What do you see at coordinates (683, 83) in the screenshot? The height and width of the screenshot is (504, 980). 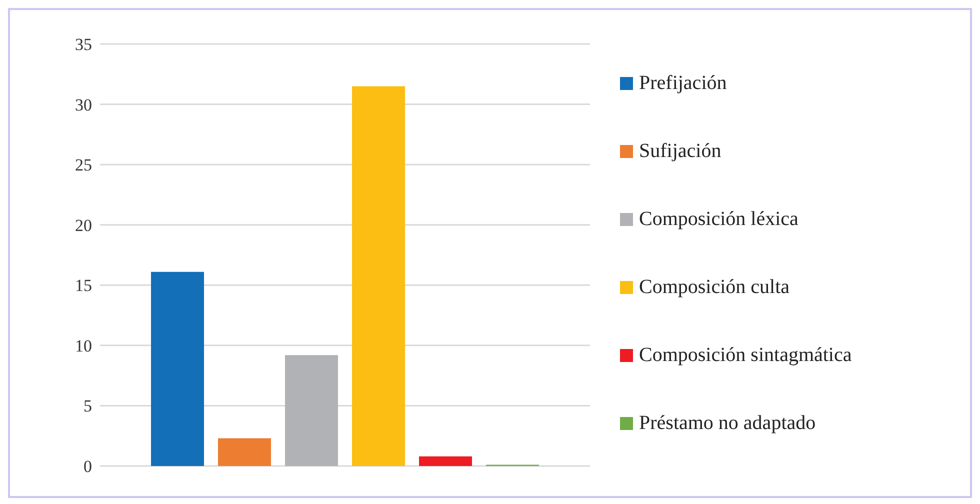 I see `legend-label: Prefijación` at bounding box center [683, 83].